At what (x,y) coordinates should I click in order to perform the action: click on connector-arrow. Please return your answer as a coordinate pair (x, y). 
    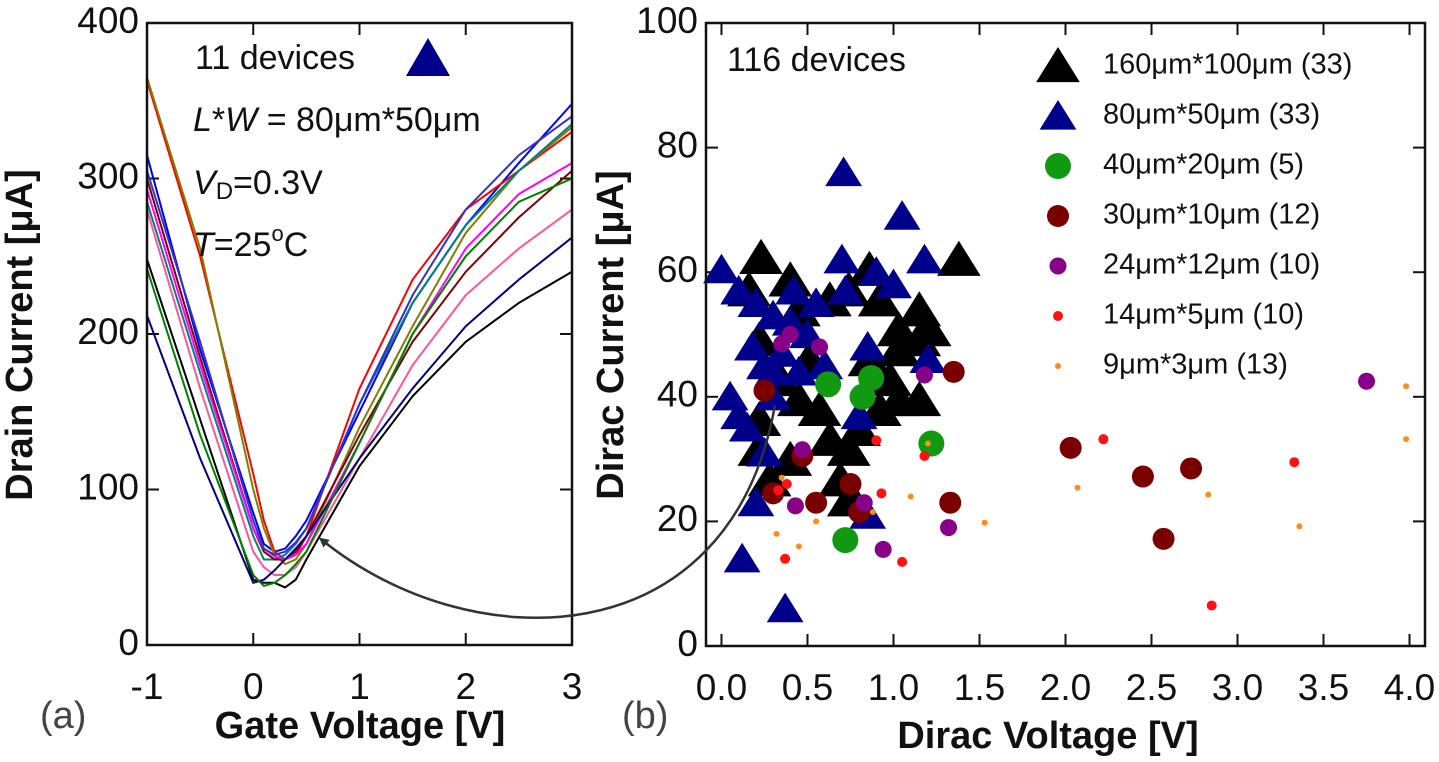
    Looking at the image, I should click on (547, 512).